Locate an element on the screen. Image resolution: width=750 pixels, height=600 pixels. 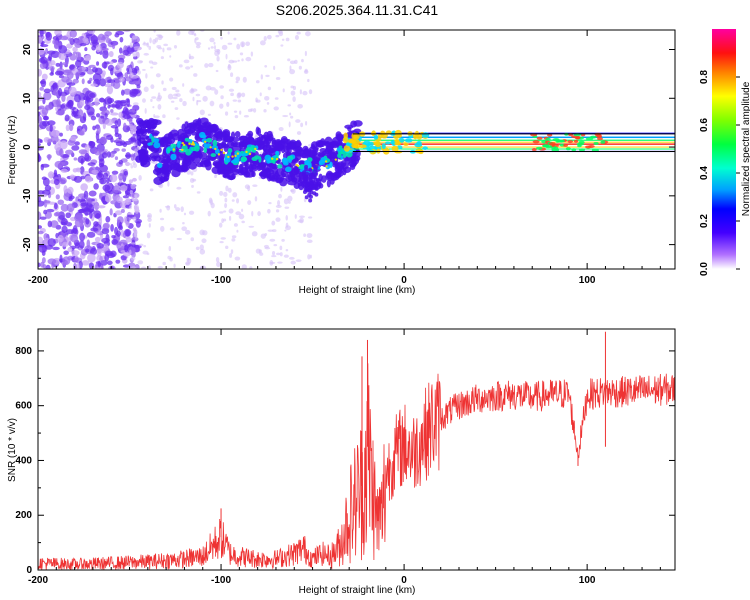
top-y-tick-label: 20 is located at coordinates (27, 50).